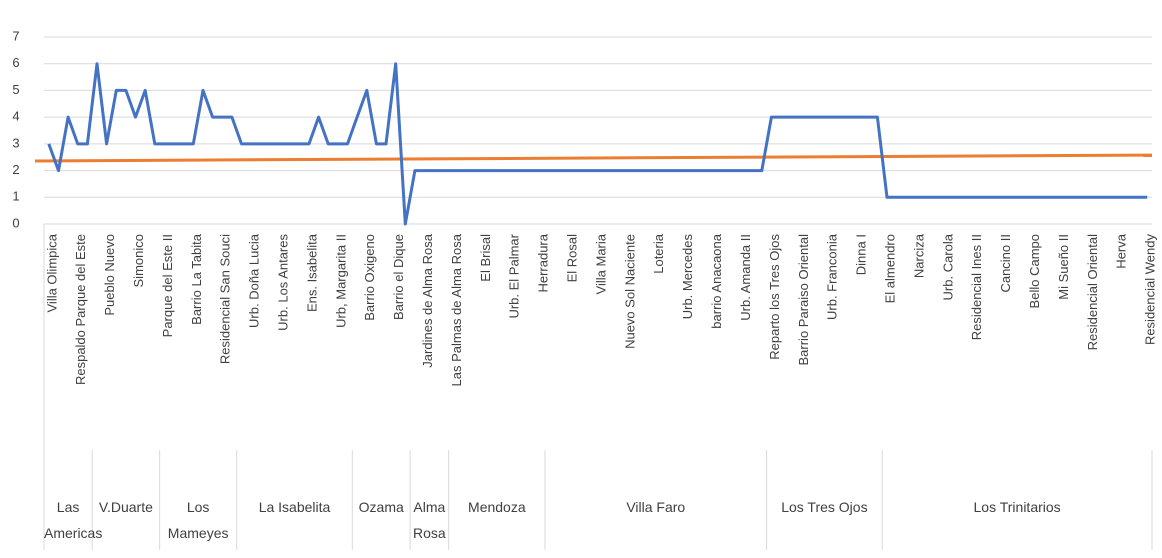 This screenshot has height=558, width=1162. Describe the element at coordinates (1092, 292) in the screenshot. I see `x-tick-label: Residencial Oriental` at that location.